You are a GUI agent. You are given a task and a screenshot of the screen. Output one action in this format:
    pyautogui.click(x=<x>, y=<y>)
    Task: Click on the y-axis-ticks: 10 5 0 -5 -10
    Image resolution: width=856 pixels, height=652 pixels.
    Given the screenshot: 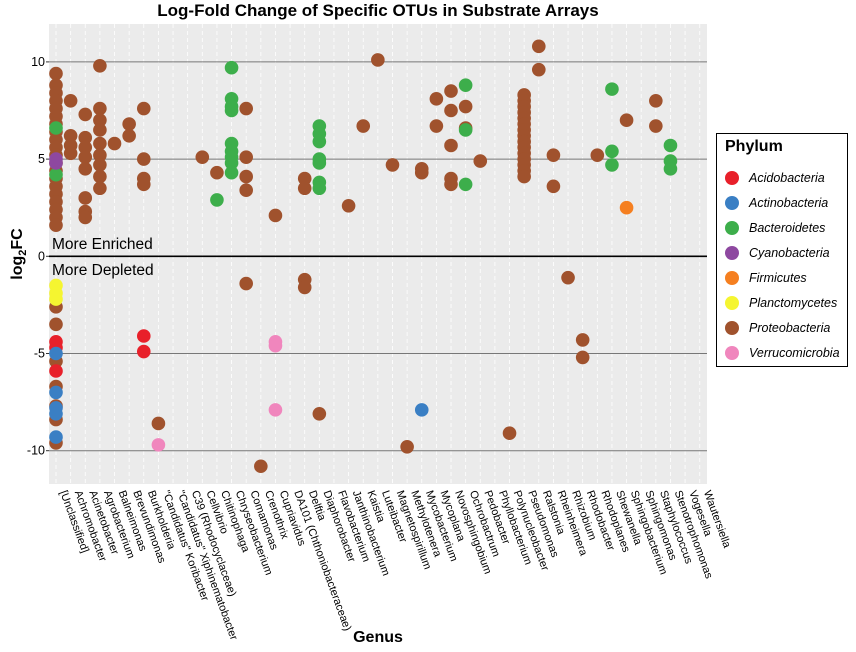 What is the action you would take?
    pyautogui.click(x=38, y=256)
    